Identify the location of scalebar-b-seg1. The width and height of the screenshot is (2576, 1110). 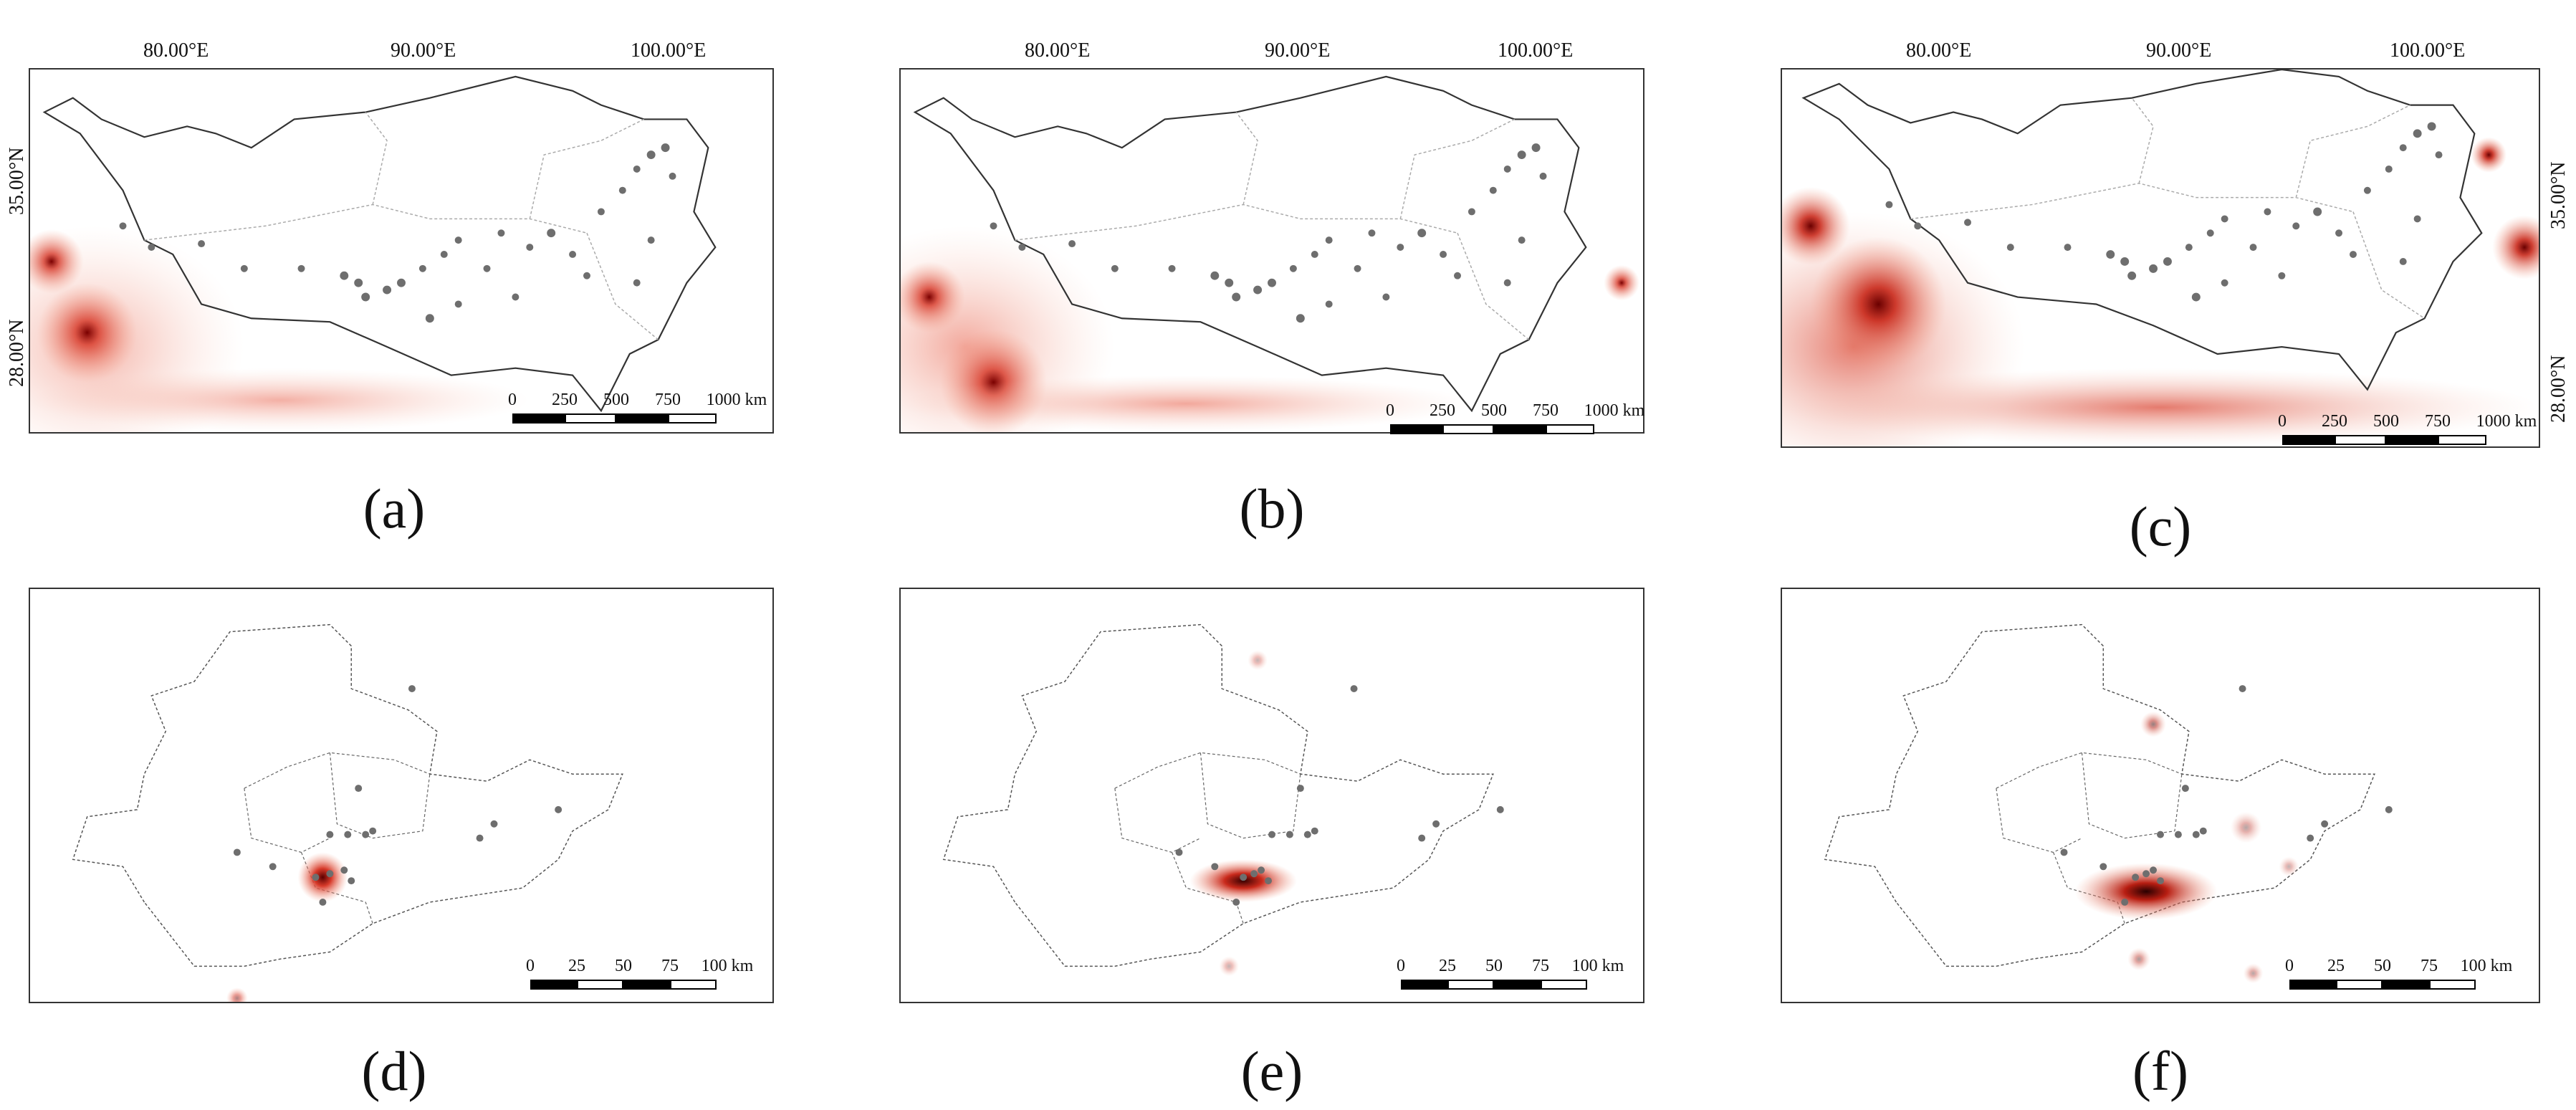
(1416, 429).